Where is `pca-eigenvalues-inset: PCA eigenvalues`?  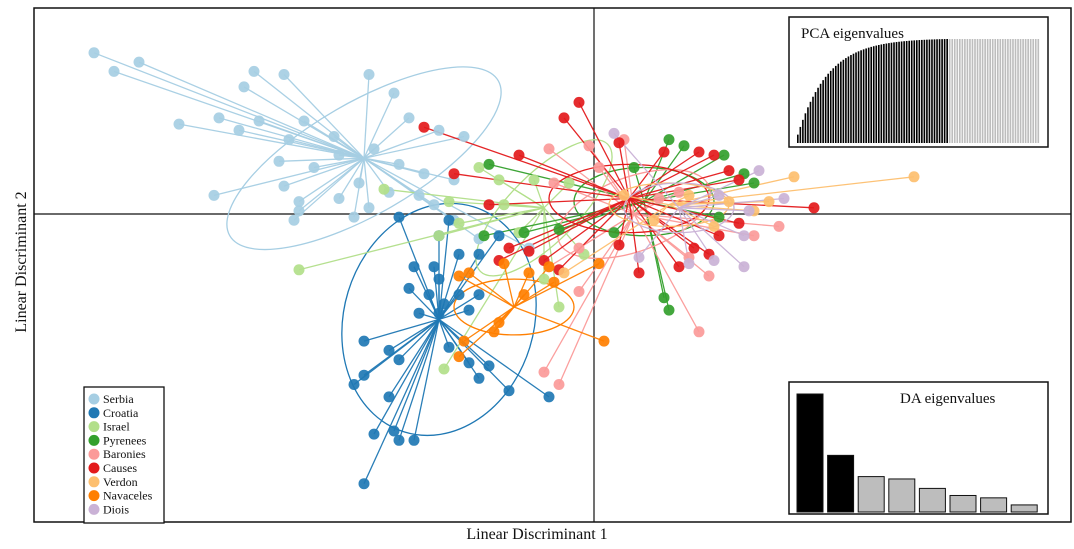
pca-eigenvalues-inset: PCA eigenvalues is located at coordinates (918, 82).